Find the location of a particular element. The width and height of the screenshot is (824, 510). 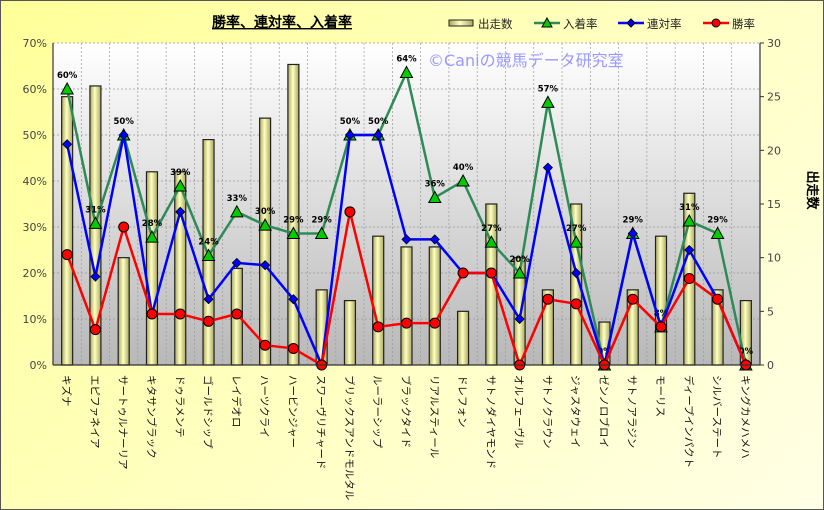

left-tick-label: 50% is located at coordinates (35, 135).